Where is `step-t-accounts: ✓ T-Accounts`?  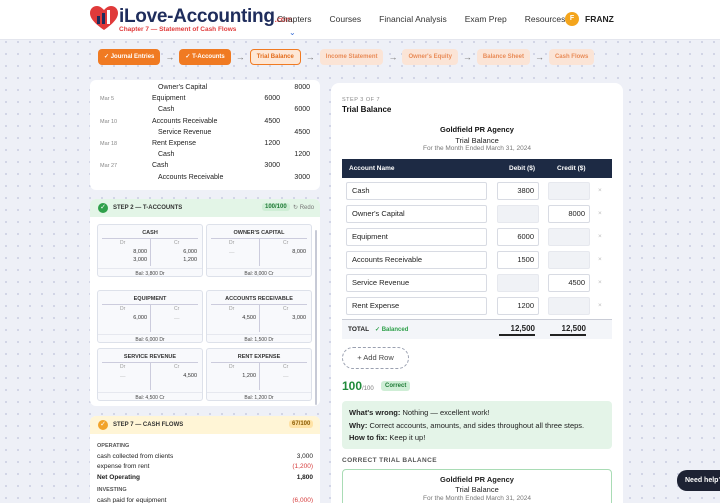 step-t-accounts: ✓ T-Accounts is located at coordinates (205, 57).